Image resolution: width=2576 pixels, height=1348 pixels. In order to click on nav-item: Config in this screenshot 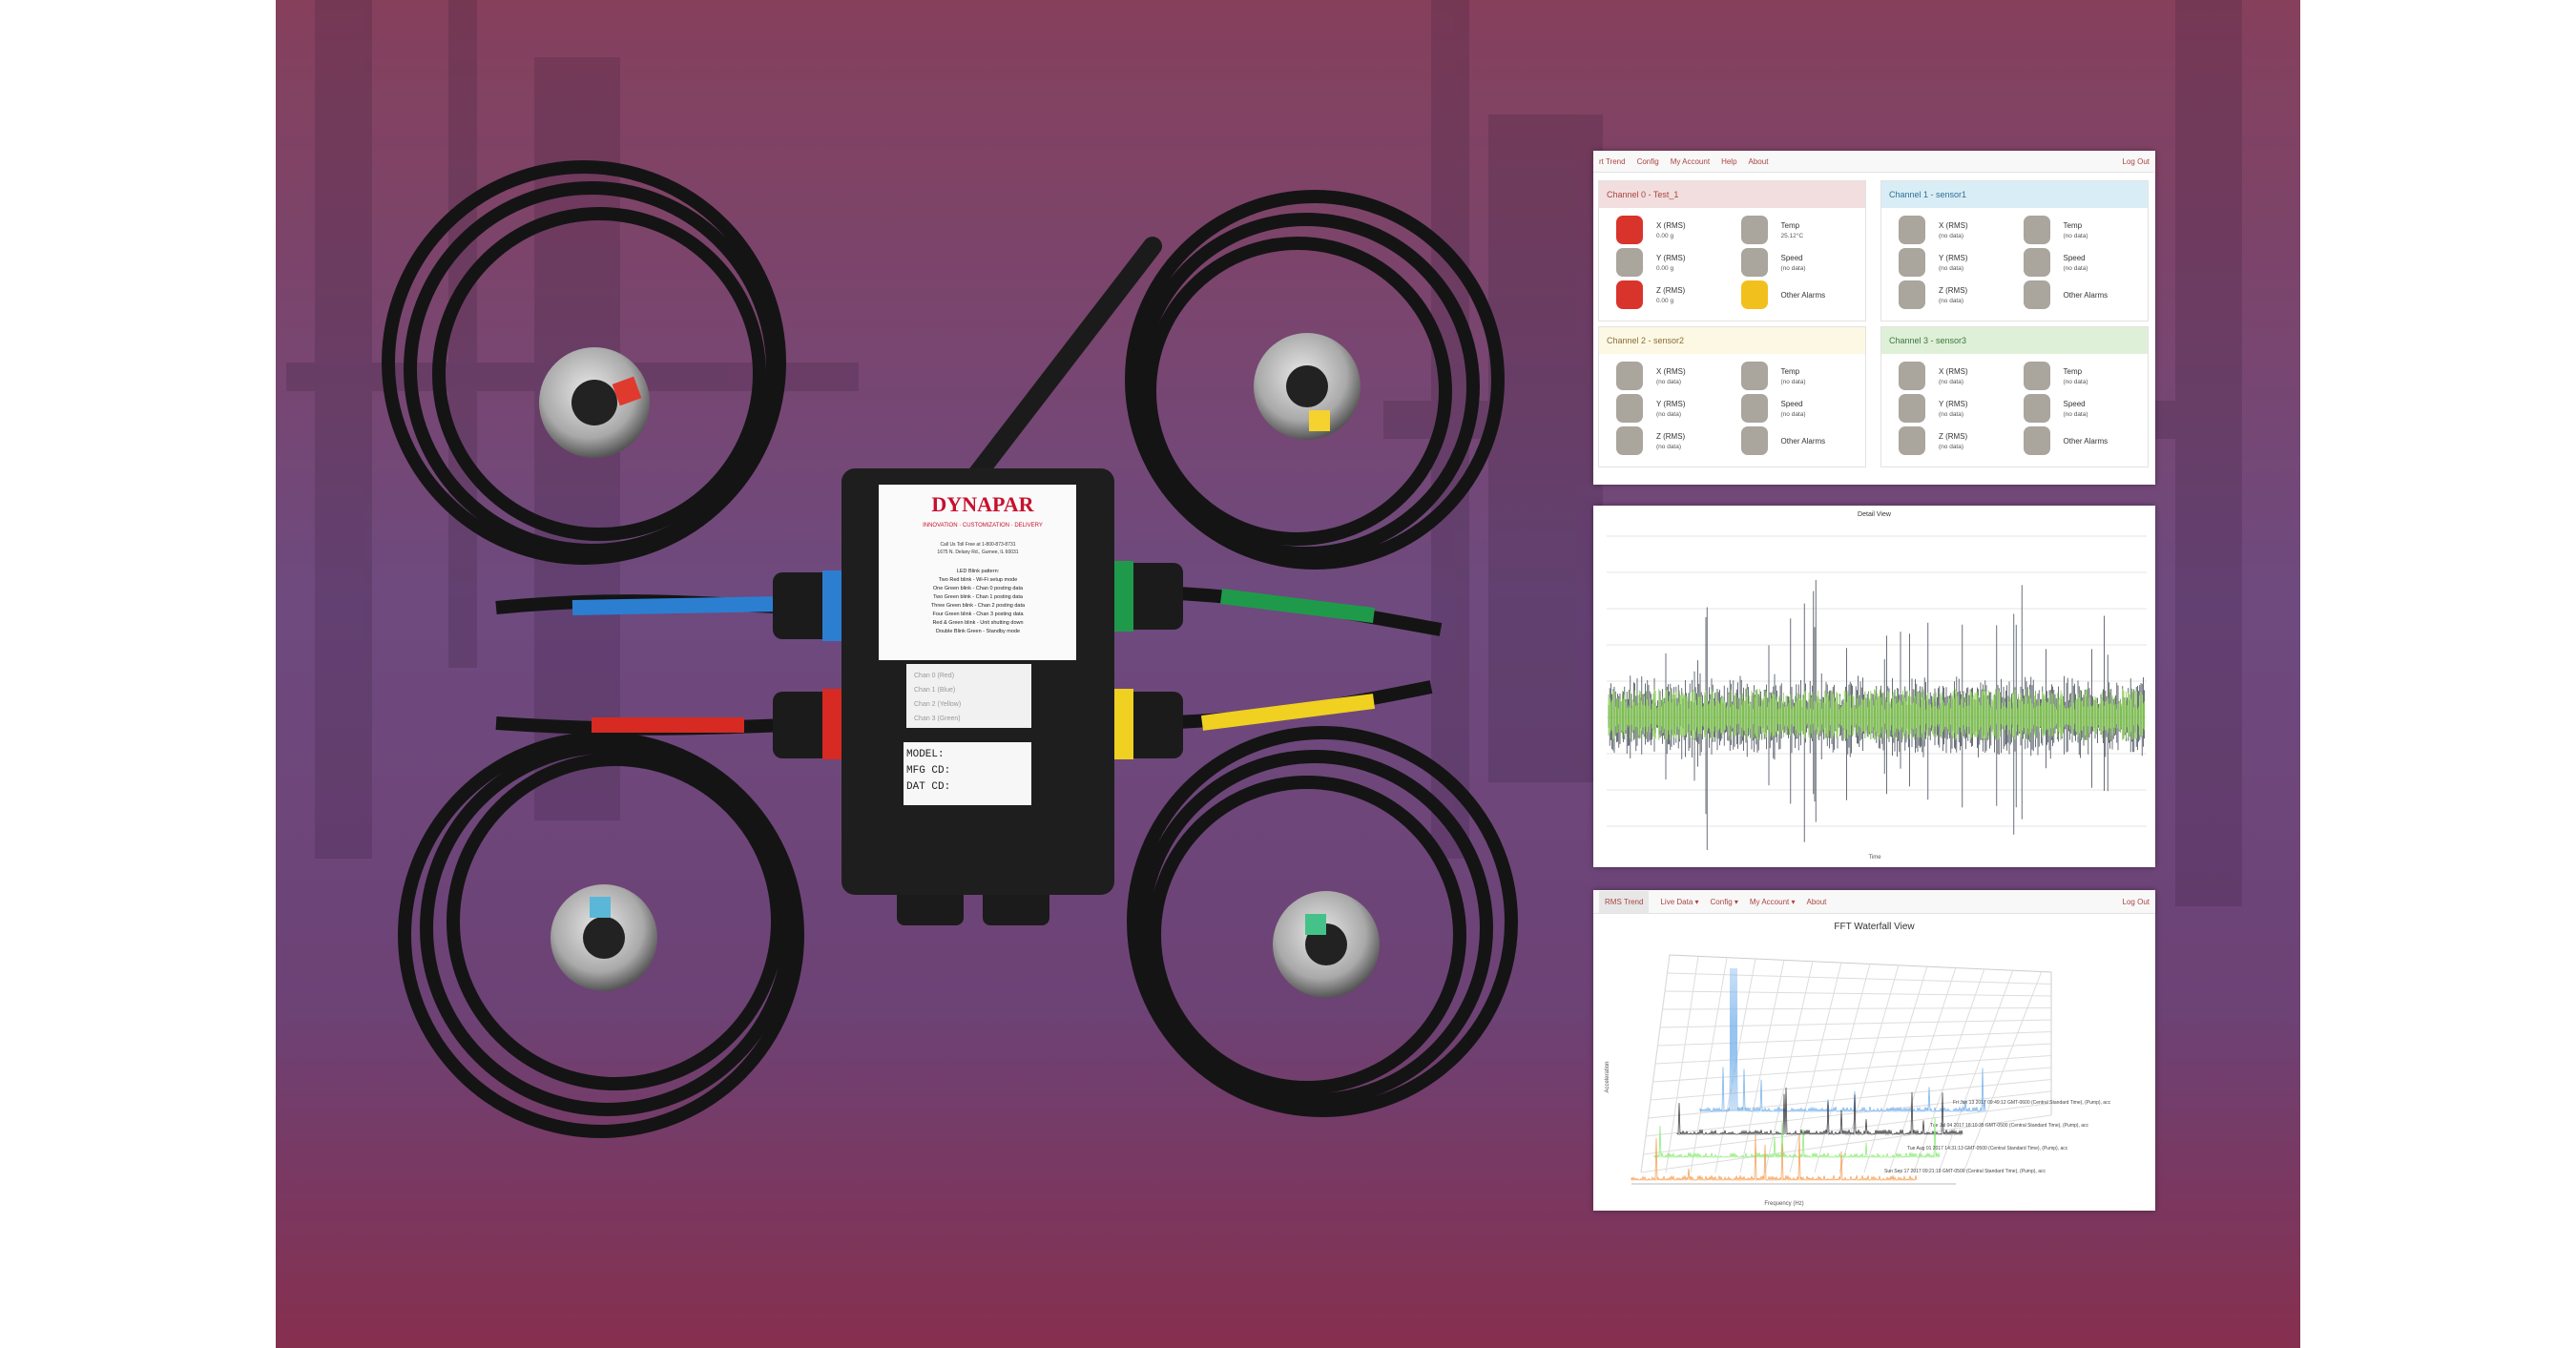, I will do `click(1647, 161)`.